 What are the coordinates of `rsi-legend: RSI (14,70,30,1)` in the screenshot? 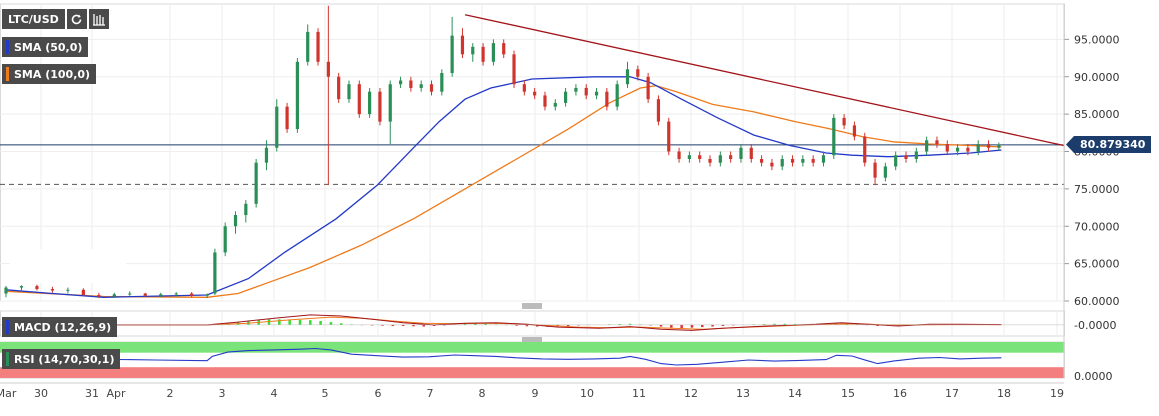 It's located at (61, 359).